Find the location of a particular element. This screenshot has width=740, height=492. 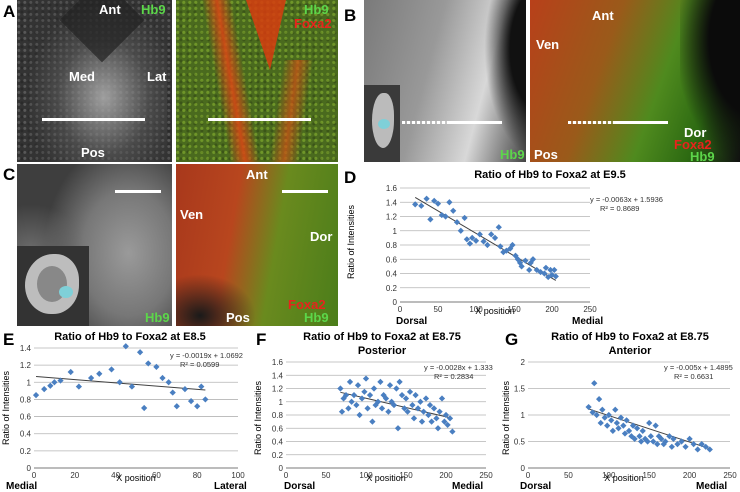

y-tick-label: 1.5 is located at coordinates (520, 389).